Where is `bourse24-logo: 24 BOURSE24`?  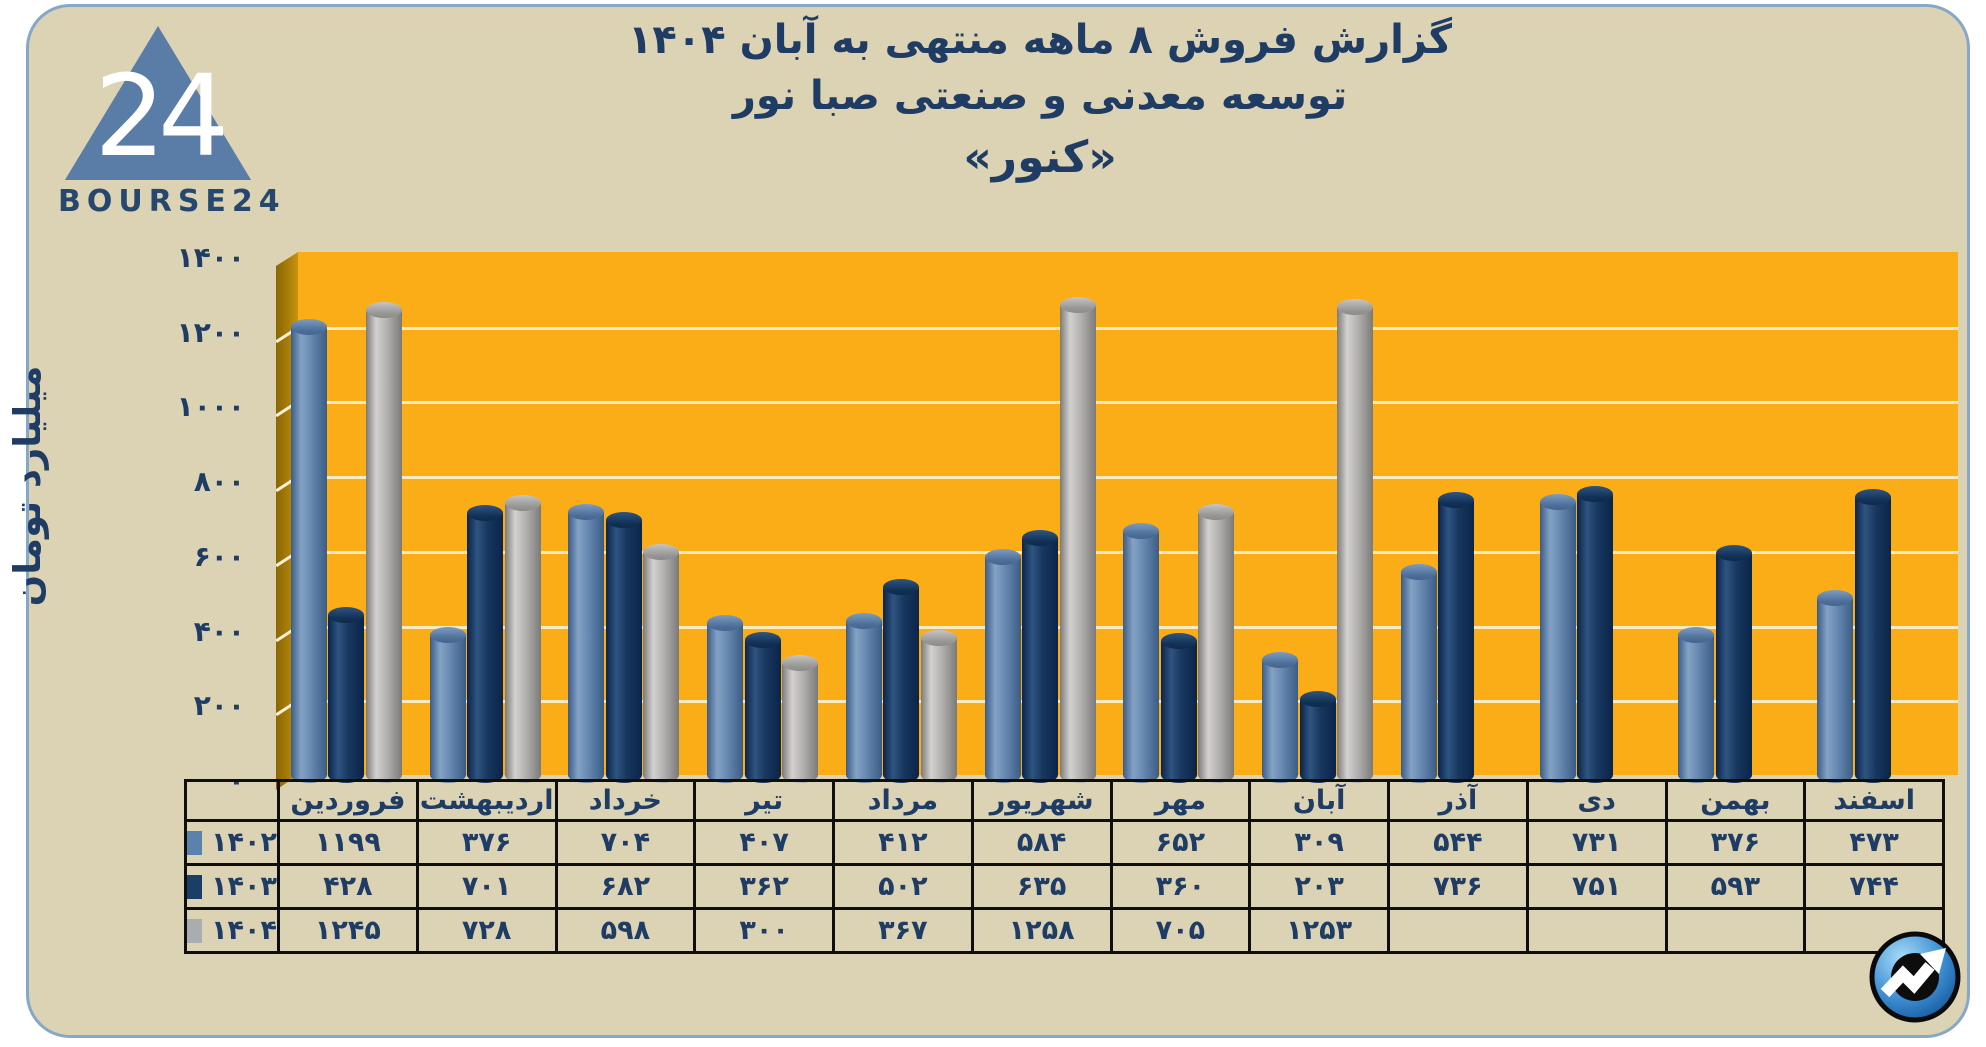
bourse24-logo: 24 BOURSE24 is located at coordinates (172, 121).